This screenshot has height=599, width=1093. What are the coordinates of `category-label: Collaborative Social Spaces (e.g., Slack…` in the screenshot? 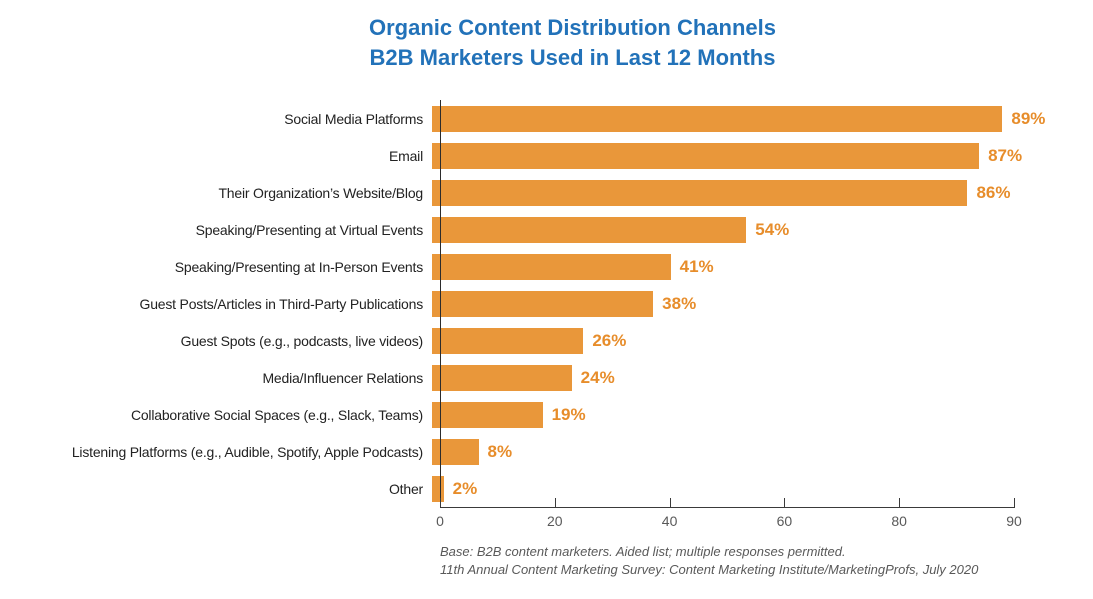 It's located at (276, 414).